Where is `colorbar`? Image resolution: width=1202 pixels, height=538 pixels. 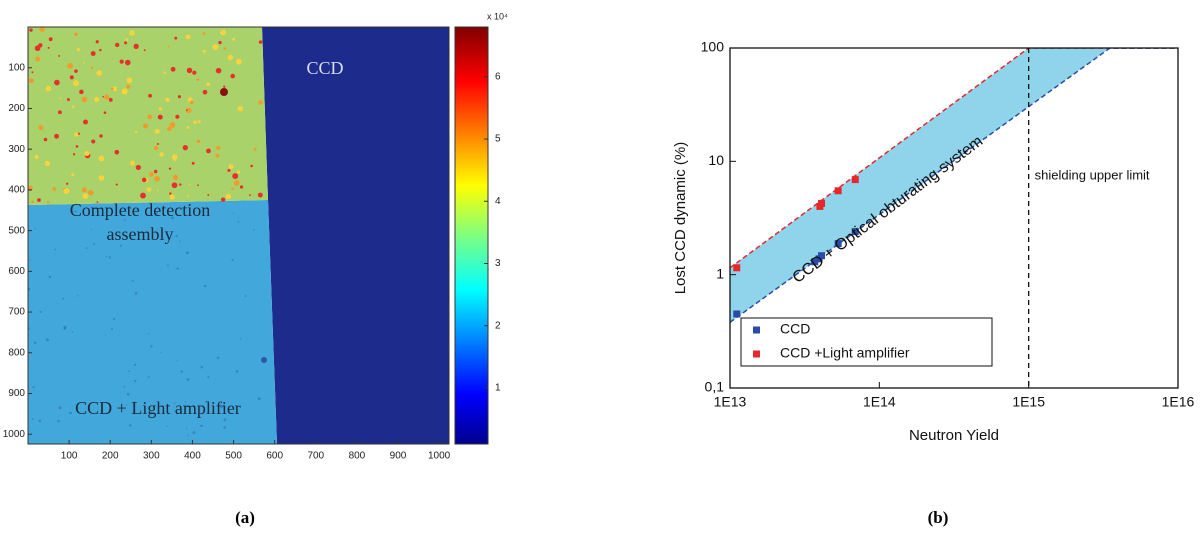
colorbar is located at coordinates (471, 235).